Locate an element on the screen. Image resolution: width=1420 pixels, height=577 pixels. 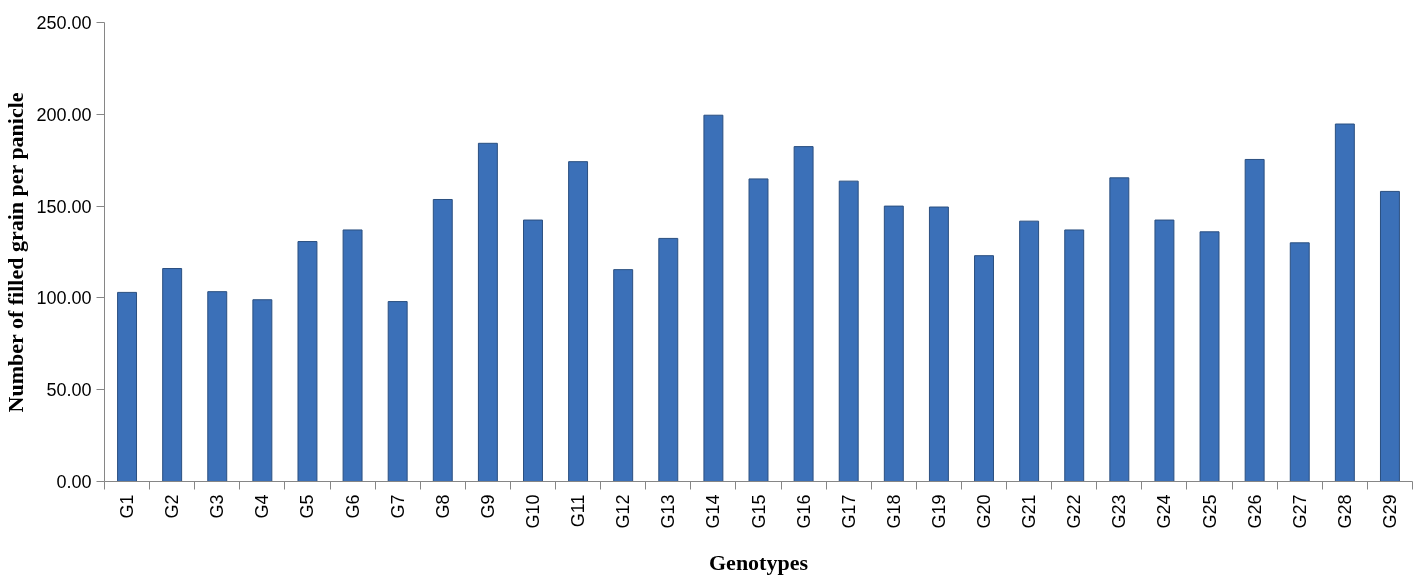
x-tick-label: G21 is located at coordinates (1029, 511).